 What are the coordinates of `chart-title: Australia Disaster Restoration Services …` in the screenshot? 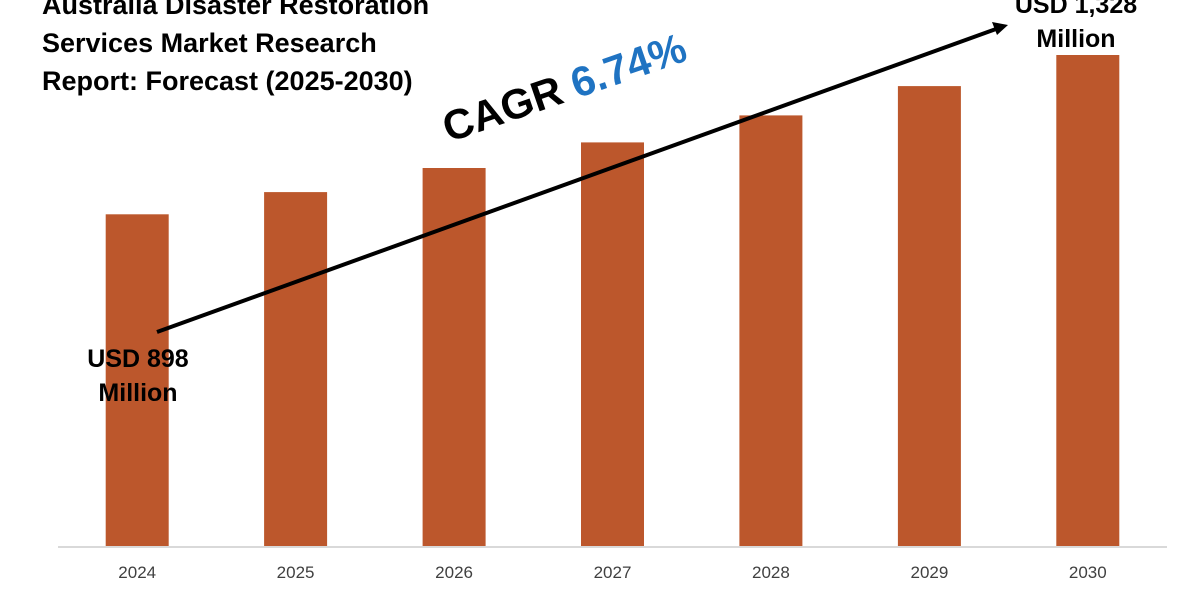 It's located at (235, 50).